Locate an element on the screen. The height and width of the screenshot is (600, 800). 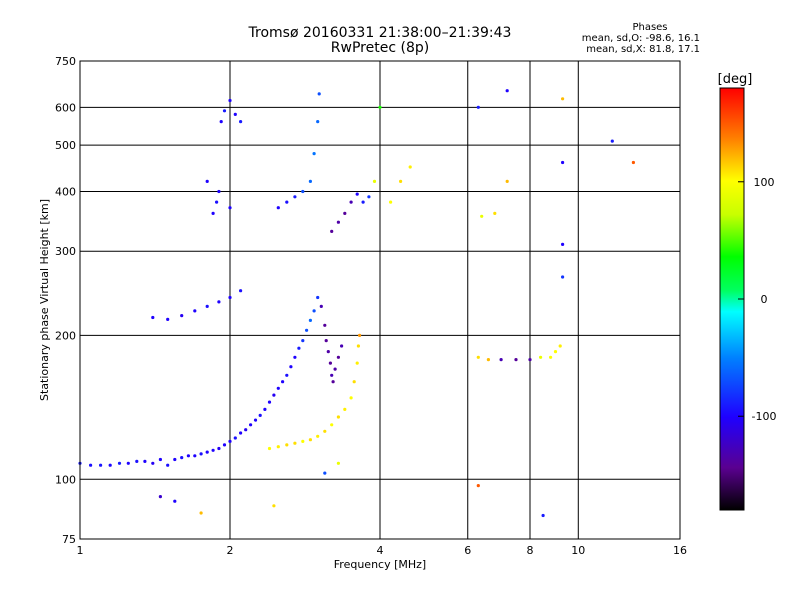
colorbar-tick-label: -100 is located at coordinates (764, 416).